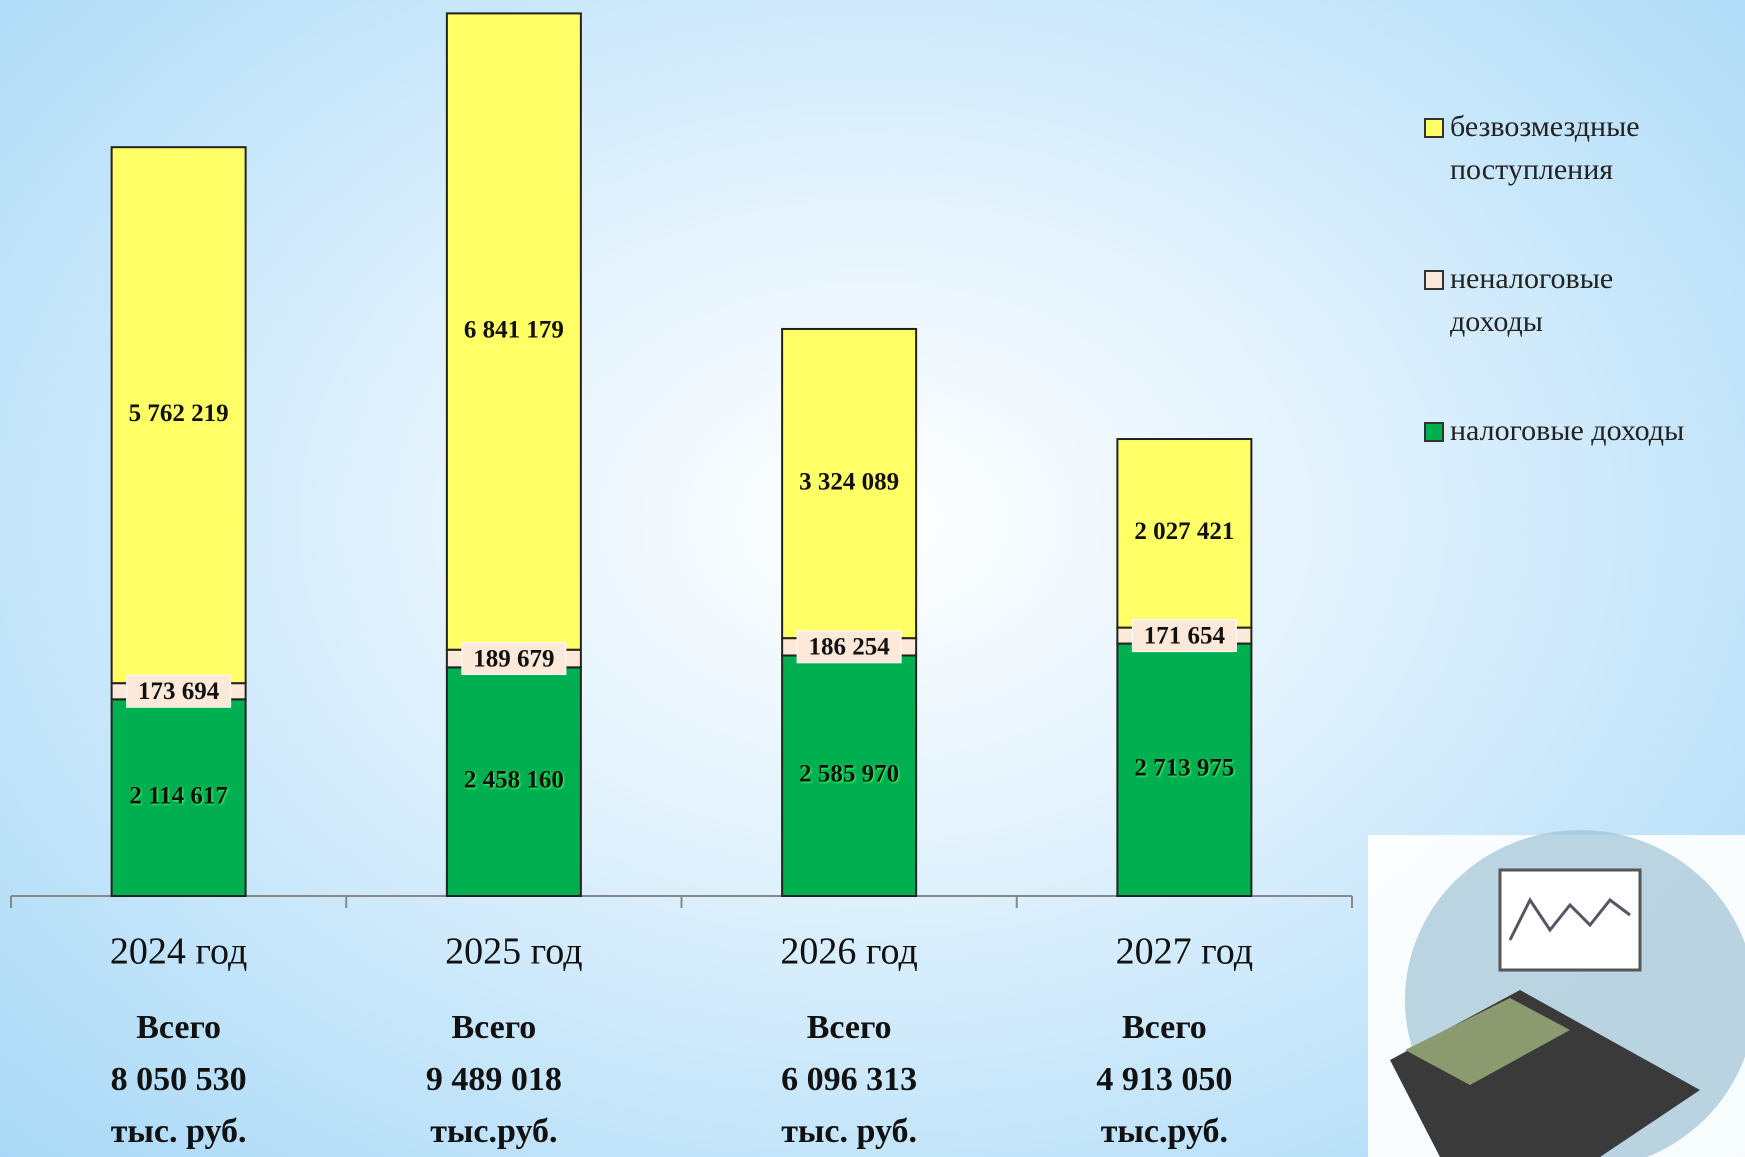  I want to click on legend-label: неналоговые доходы, so click(1532, 300).